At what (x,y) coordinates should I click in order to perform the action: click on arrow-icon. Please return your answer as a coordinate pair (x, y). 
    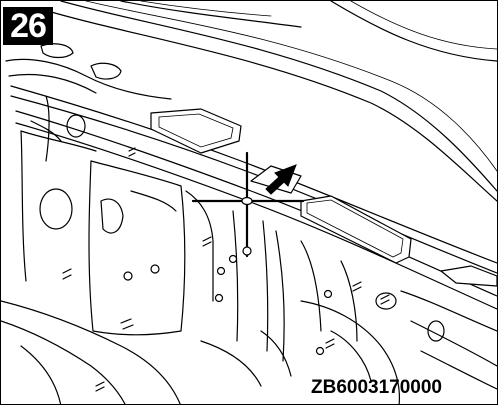
    Looking at the image, I should click on (281, 179).